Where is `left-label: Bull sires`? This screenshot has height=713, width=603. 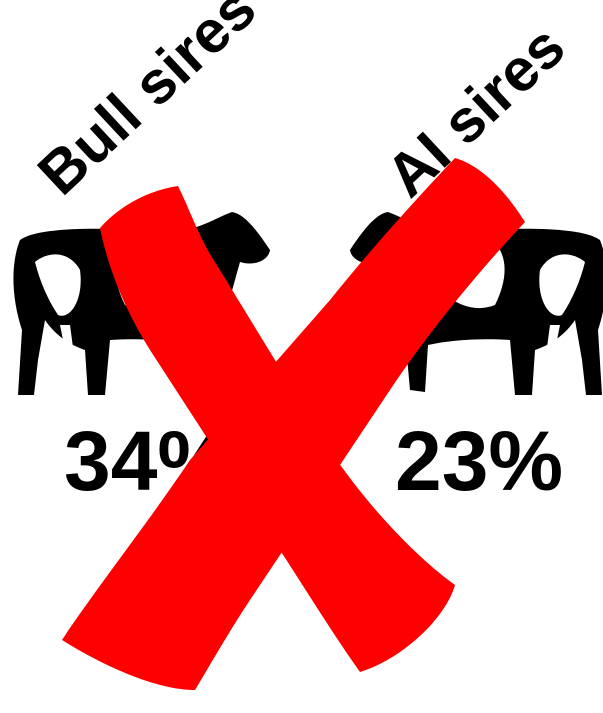
left-label: Bull sires is located at coordinates (146, 104).